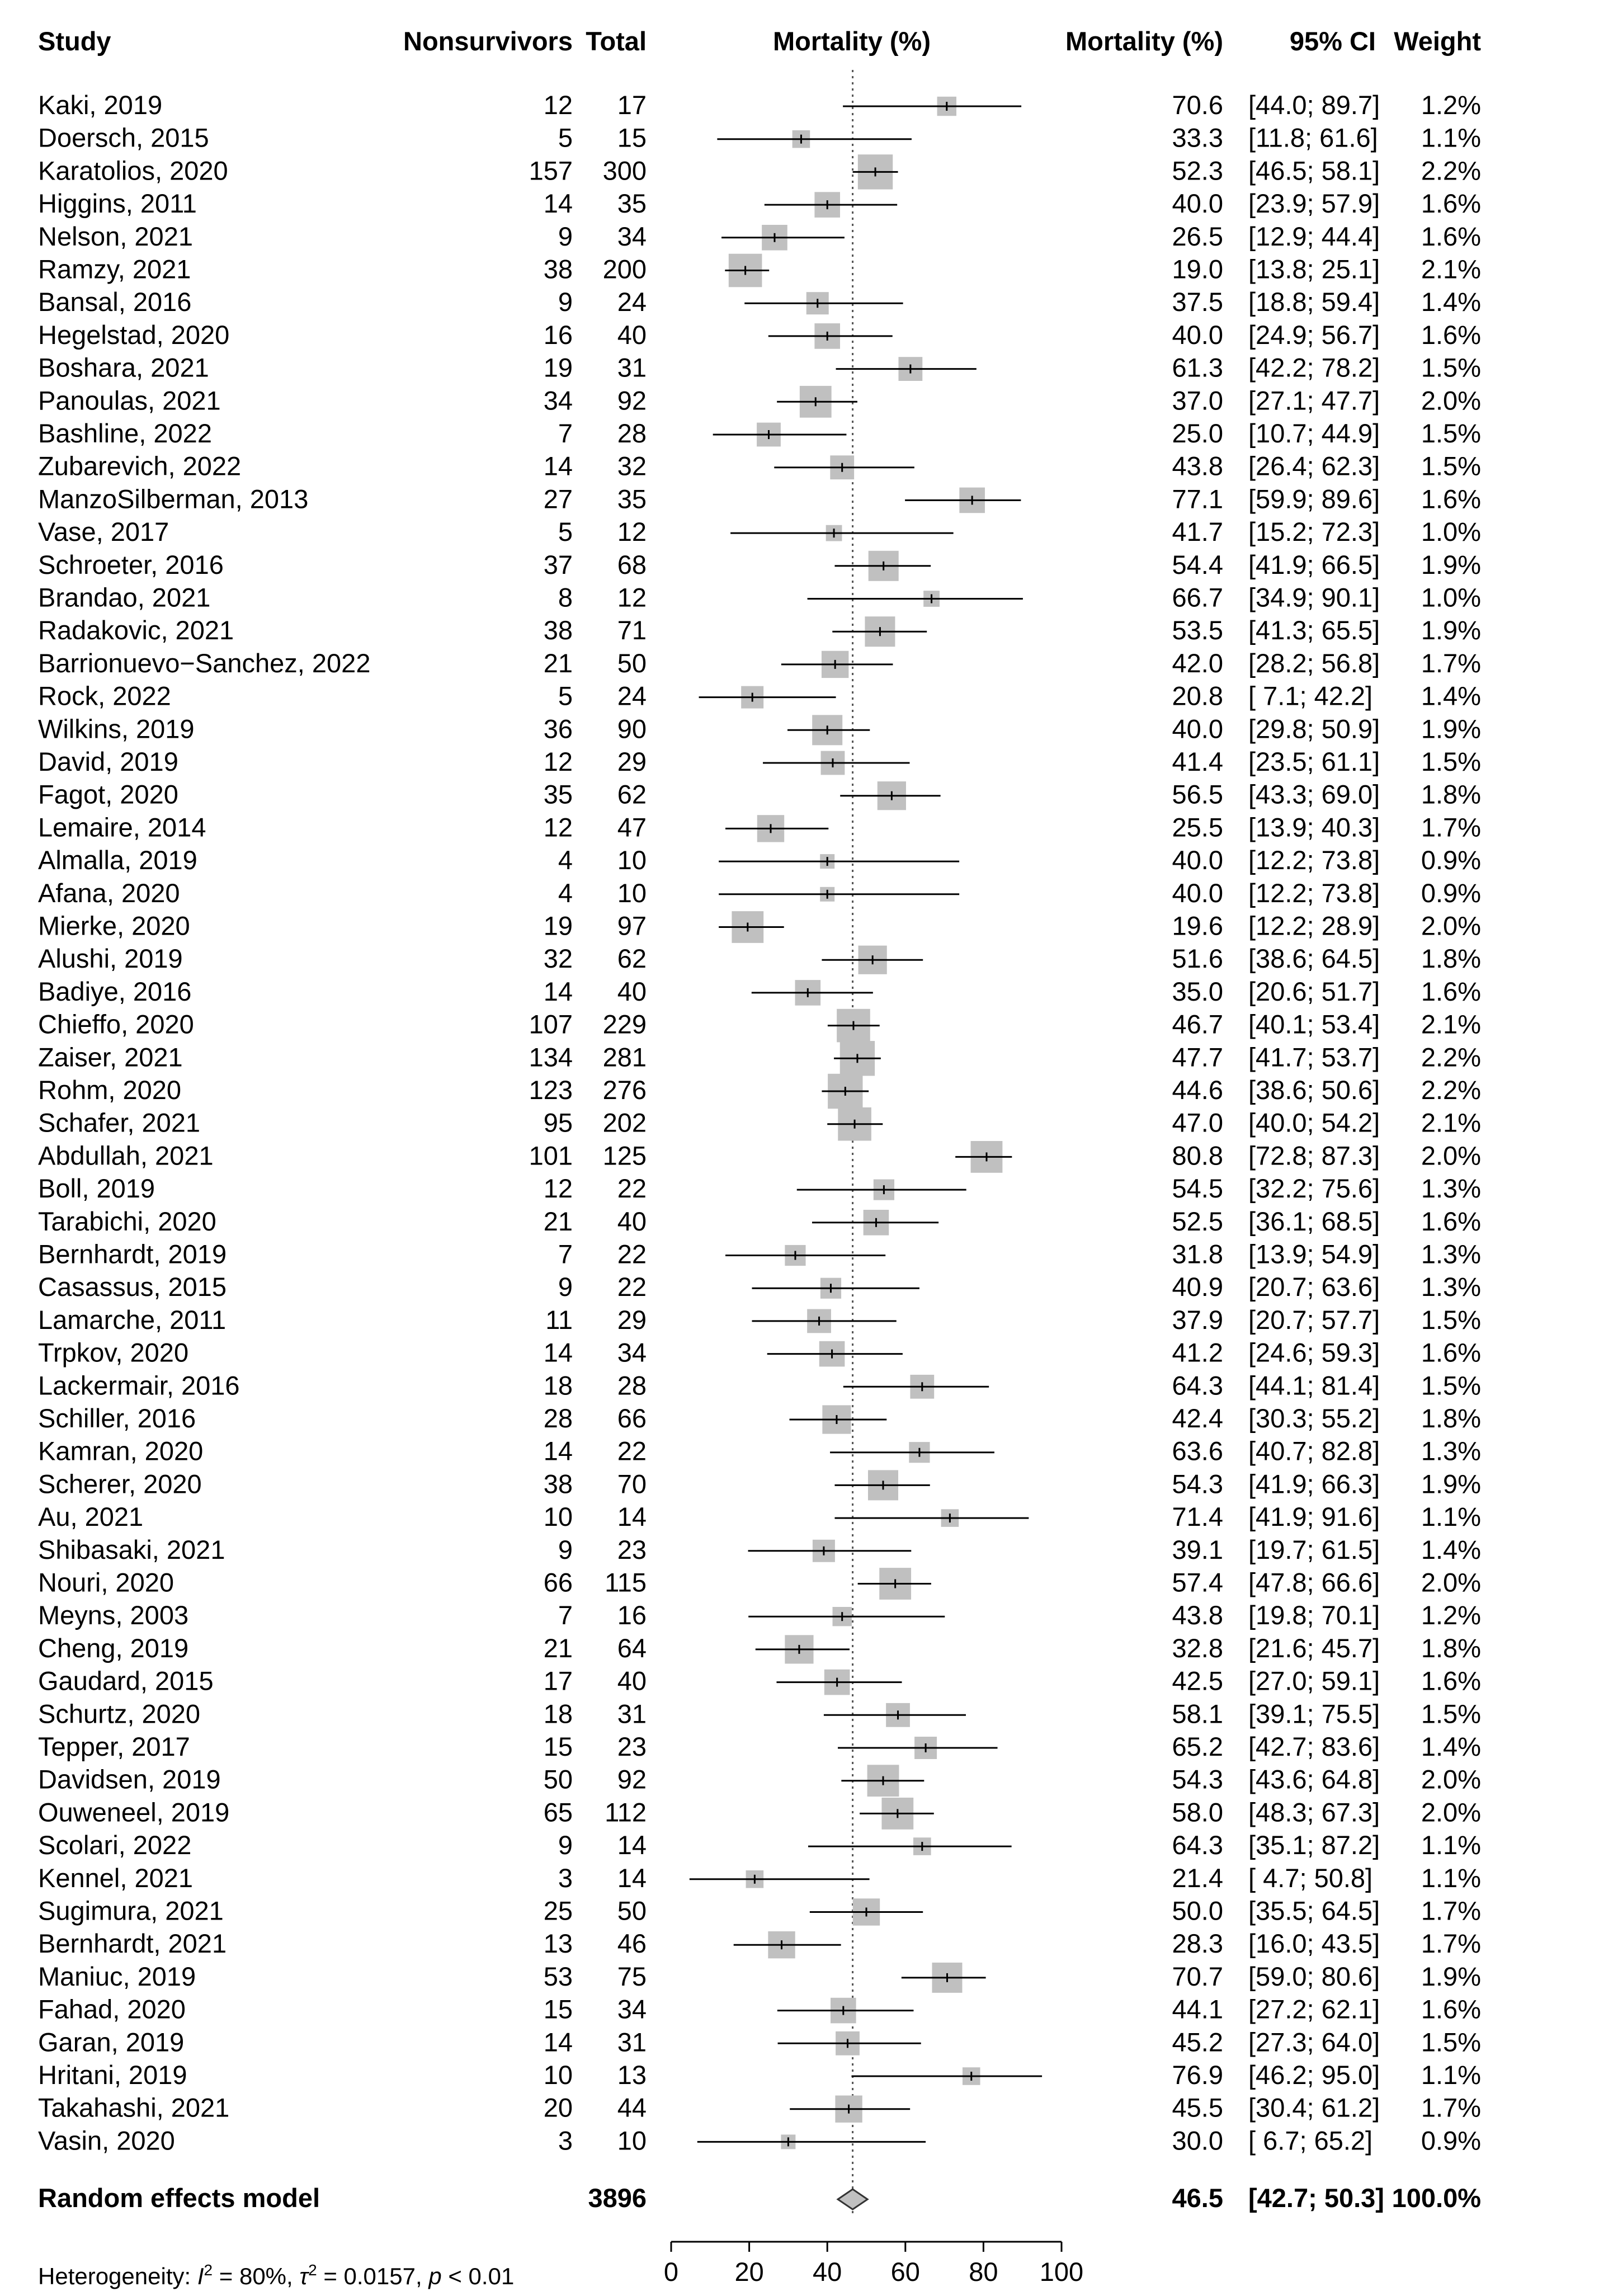 This screenshot has height=2296, width=1599. What do you see at coordinates (632, 1451) in the screenshot?
I see `total-value: 22` at bounding box center [632, 1451].